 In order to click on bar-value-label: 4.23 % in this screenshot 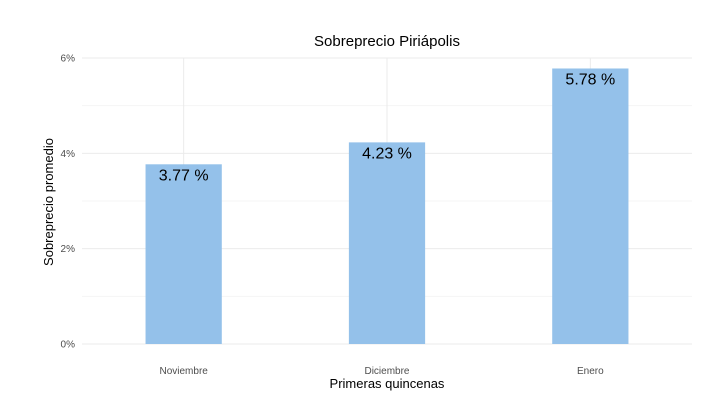, I will do `click(387, 153)`.